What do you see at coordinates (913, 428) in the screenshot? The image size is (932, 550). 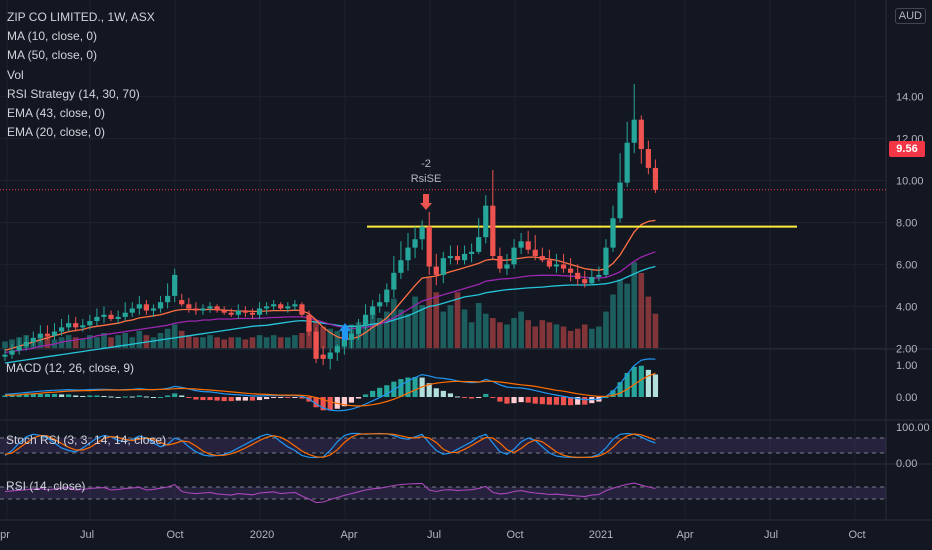 I see `stoch-axis-label: 100.00` at bounding box center [913, 428].